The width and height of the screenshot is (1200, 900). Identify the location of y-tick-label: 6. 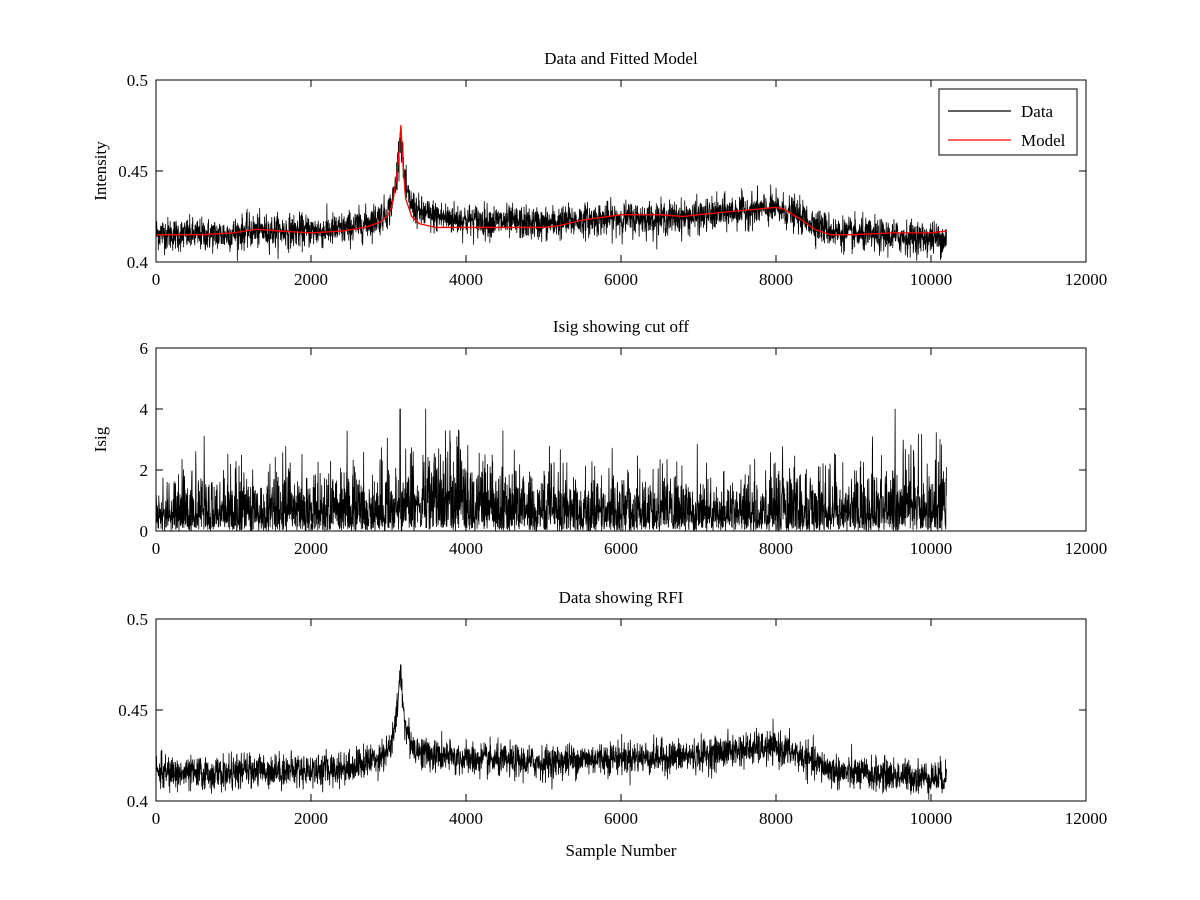
(144, 348).